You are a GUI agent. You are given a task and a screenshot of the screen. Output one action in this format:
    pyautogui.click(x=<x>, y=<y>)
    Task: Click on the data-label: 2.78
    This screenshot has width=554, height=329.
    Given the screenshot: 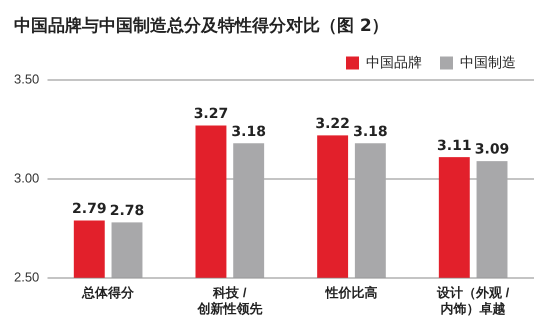 What is the action you would take?
    pyautogui.click(x=127, y=211)
    